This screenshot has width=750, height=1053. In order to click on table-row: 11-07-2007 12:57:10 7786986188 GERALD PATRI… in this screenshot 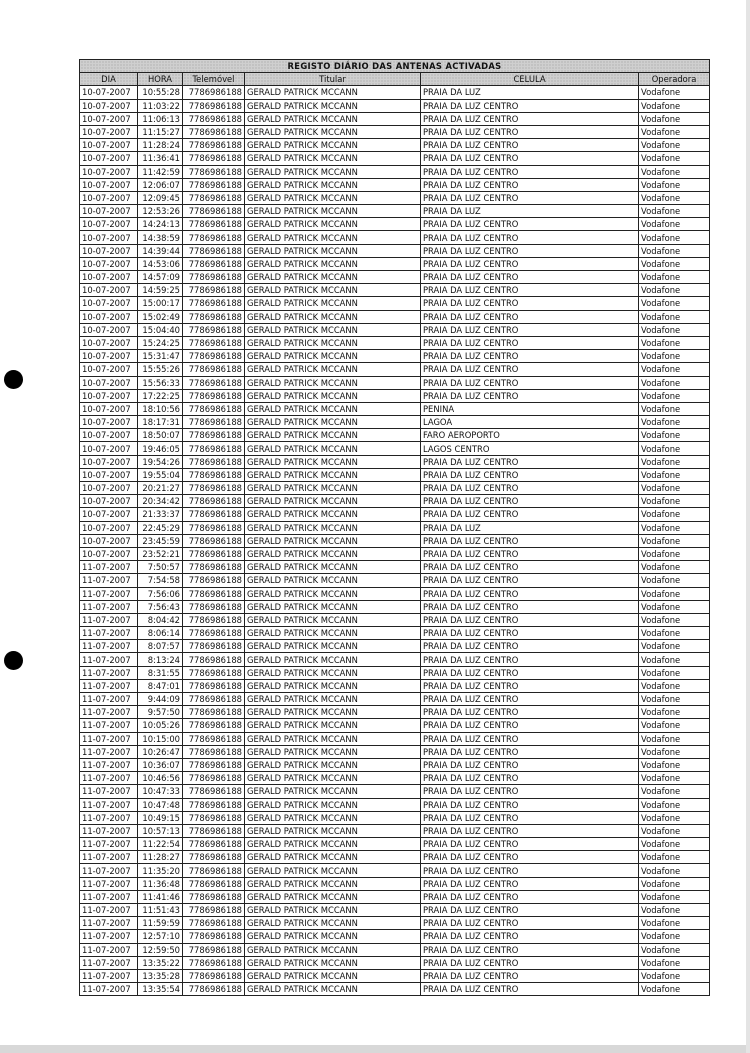, I will do `click(395, 936)`.